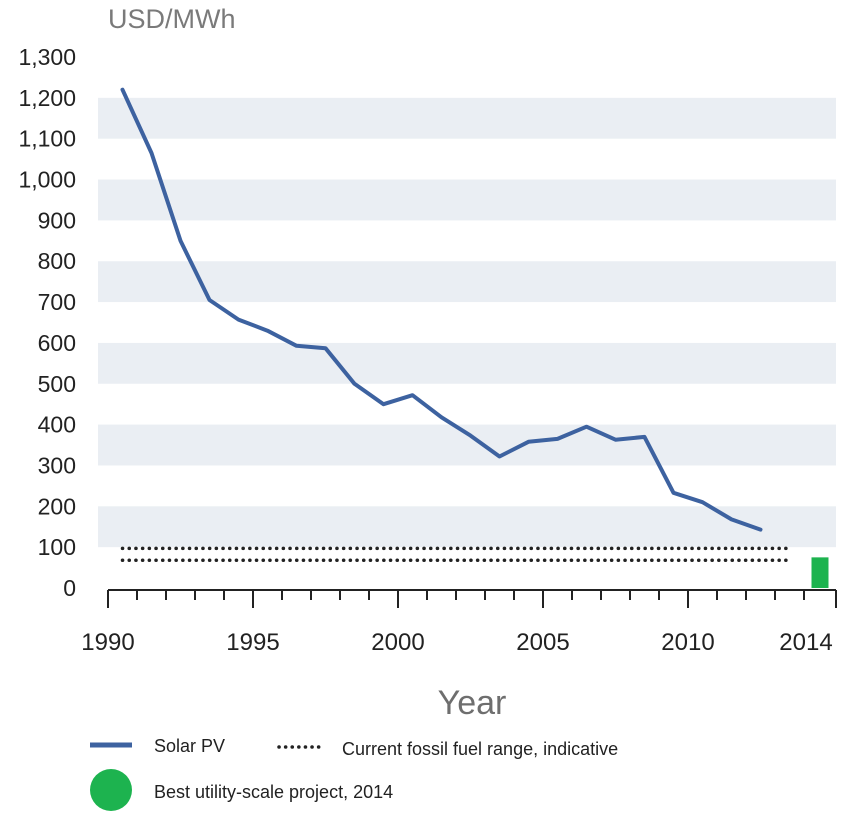  What do you see at coordinates (111, 790) in the screenshot?
I see `legend-best-project-swatch` at bounding box center [111, 790].